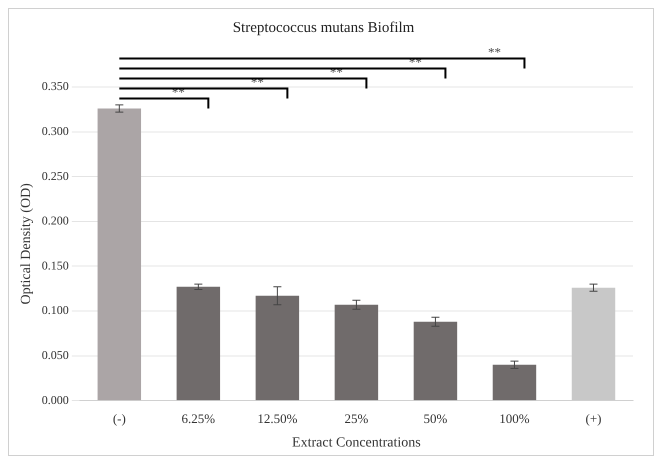 The width and height of the screenshot is (662, 464). What do you see at coordinates (356, 442) in the screenshot?
I see `x-axis-title: Extract Concentrations` at bounding box center [356, 442].